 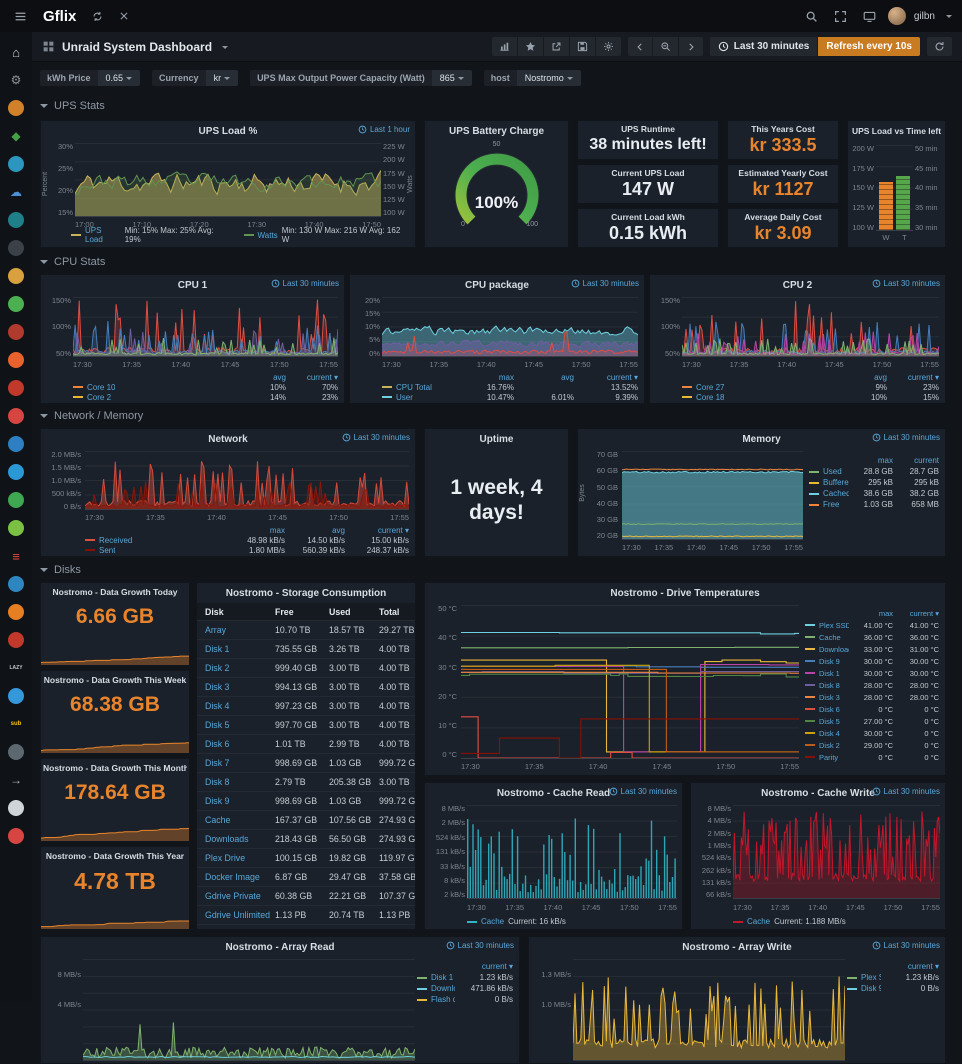 What do you see at coordinates (896, 16) in the screenshot?
I see `avatar` at bounding box center [896, 16].